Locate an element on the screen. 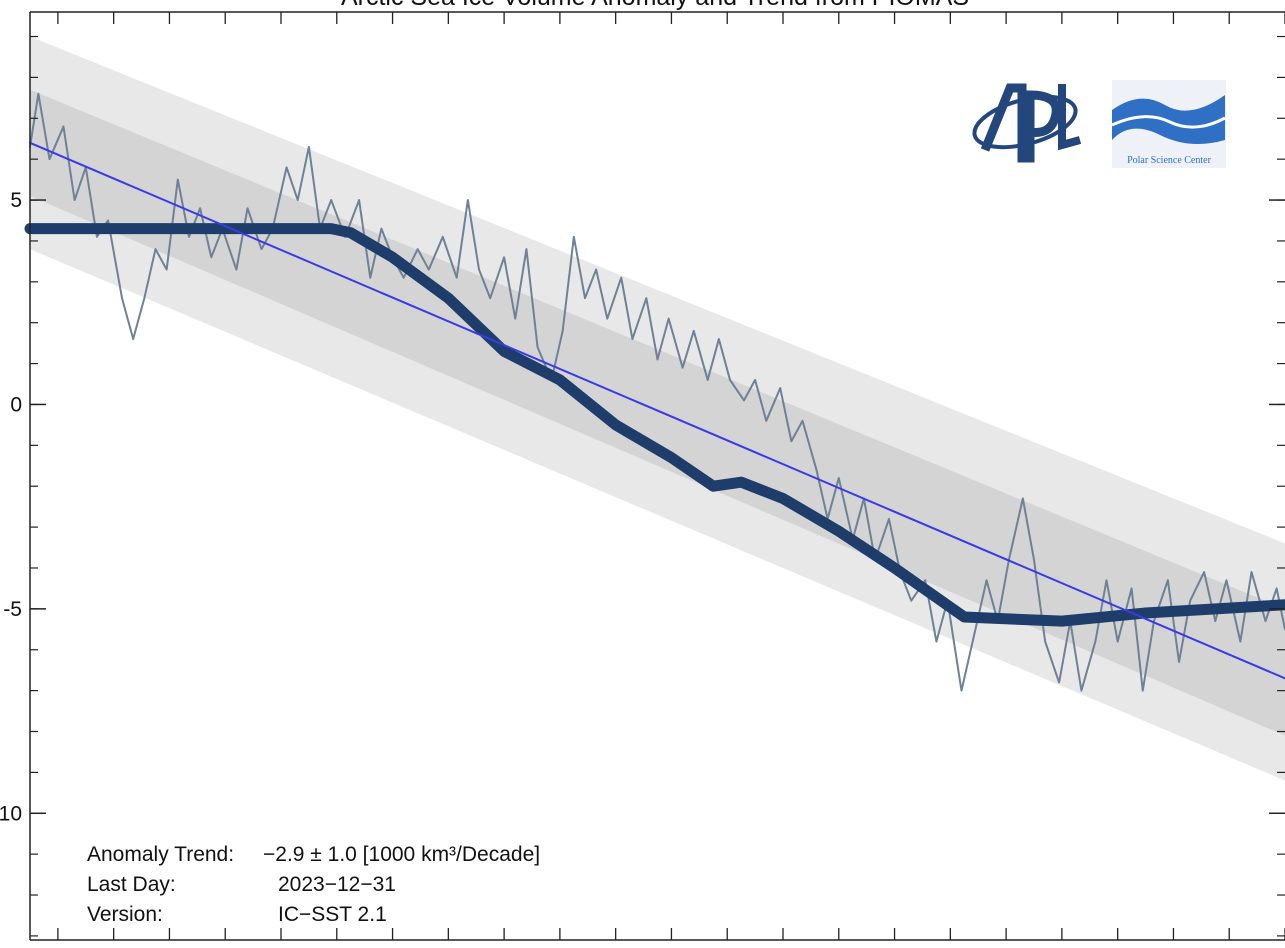 The width and height of the screenshot is (1285, 948). annotation-value: −2.9 ± 1.0 [1000 km³/Decade] is located at coordinates (401, 854).